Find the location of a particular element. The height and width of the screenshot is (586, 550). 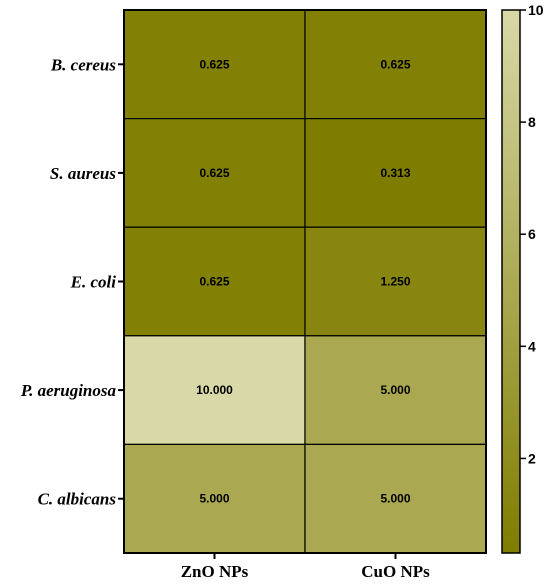

y-tick-label: E. coli is located at coordinates (93, 282).